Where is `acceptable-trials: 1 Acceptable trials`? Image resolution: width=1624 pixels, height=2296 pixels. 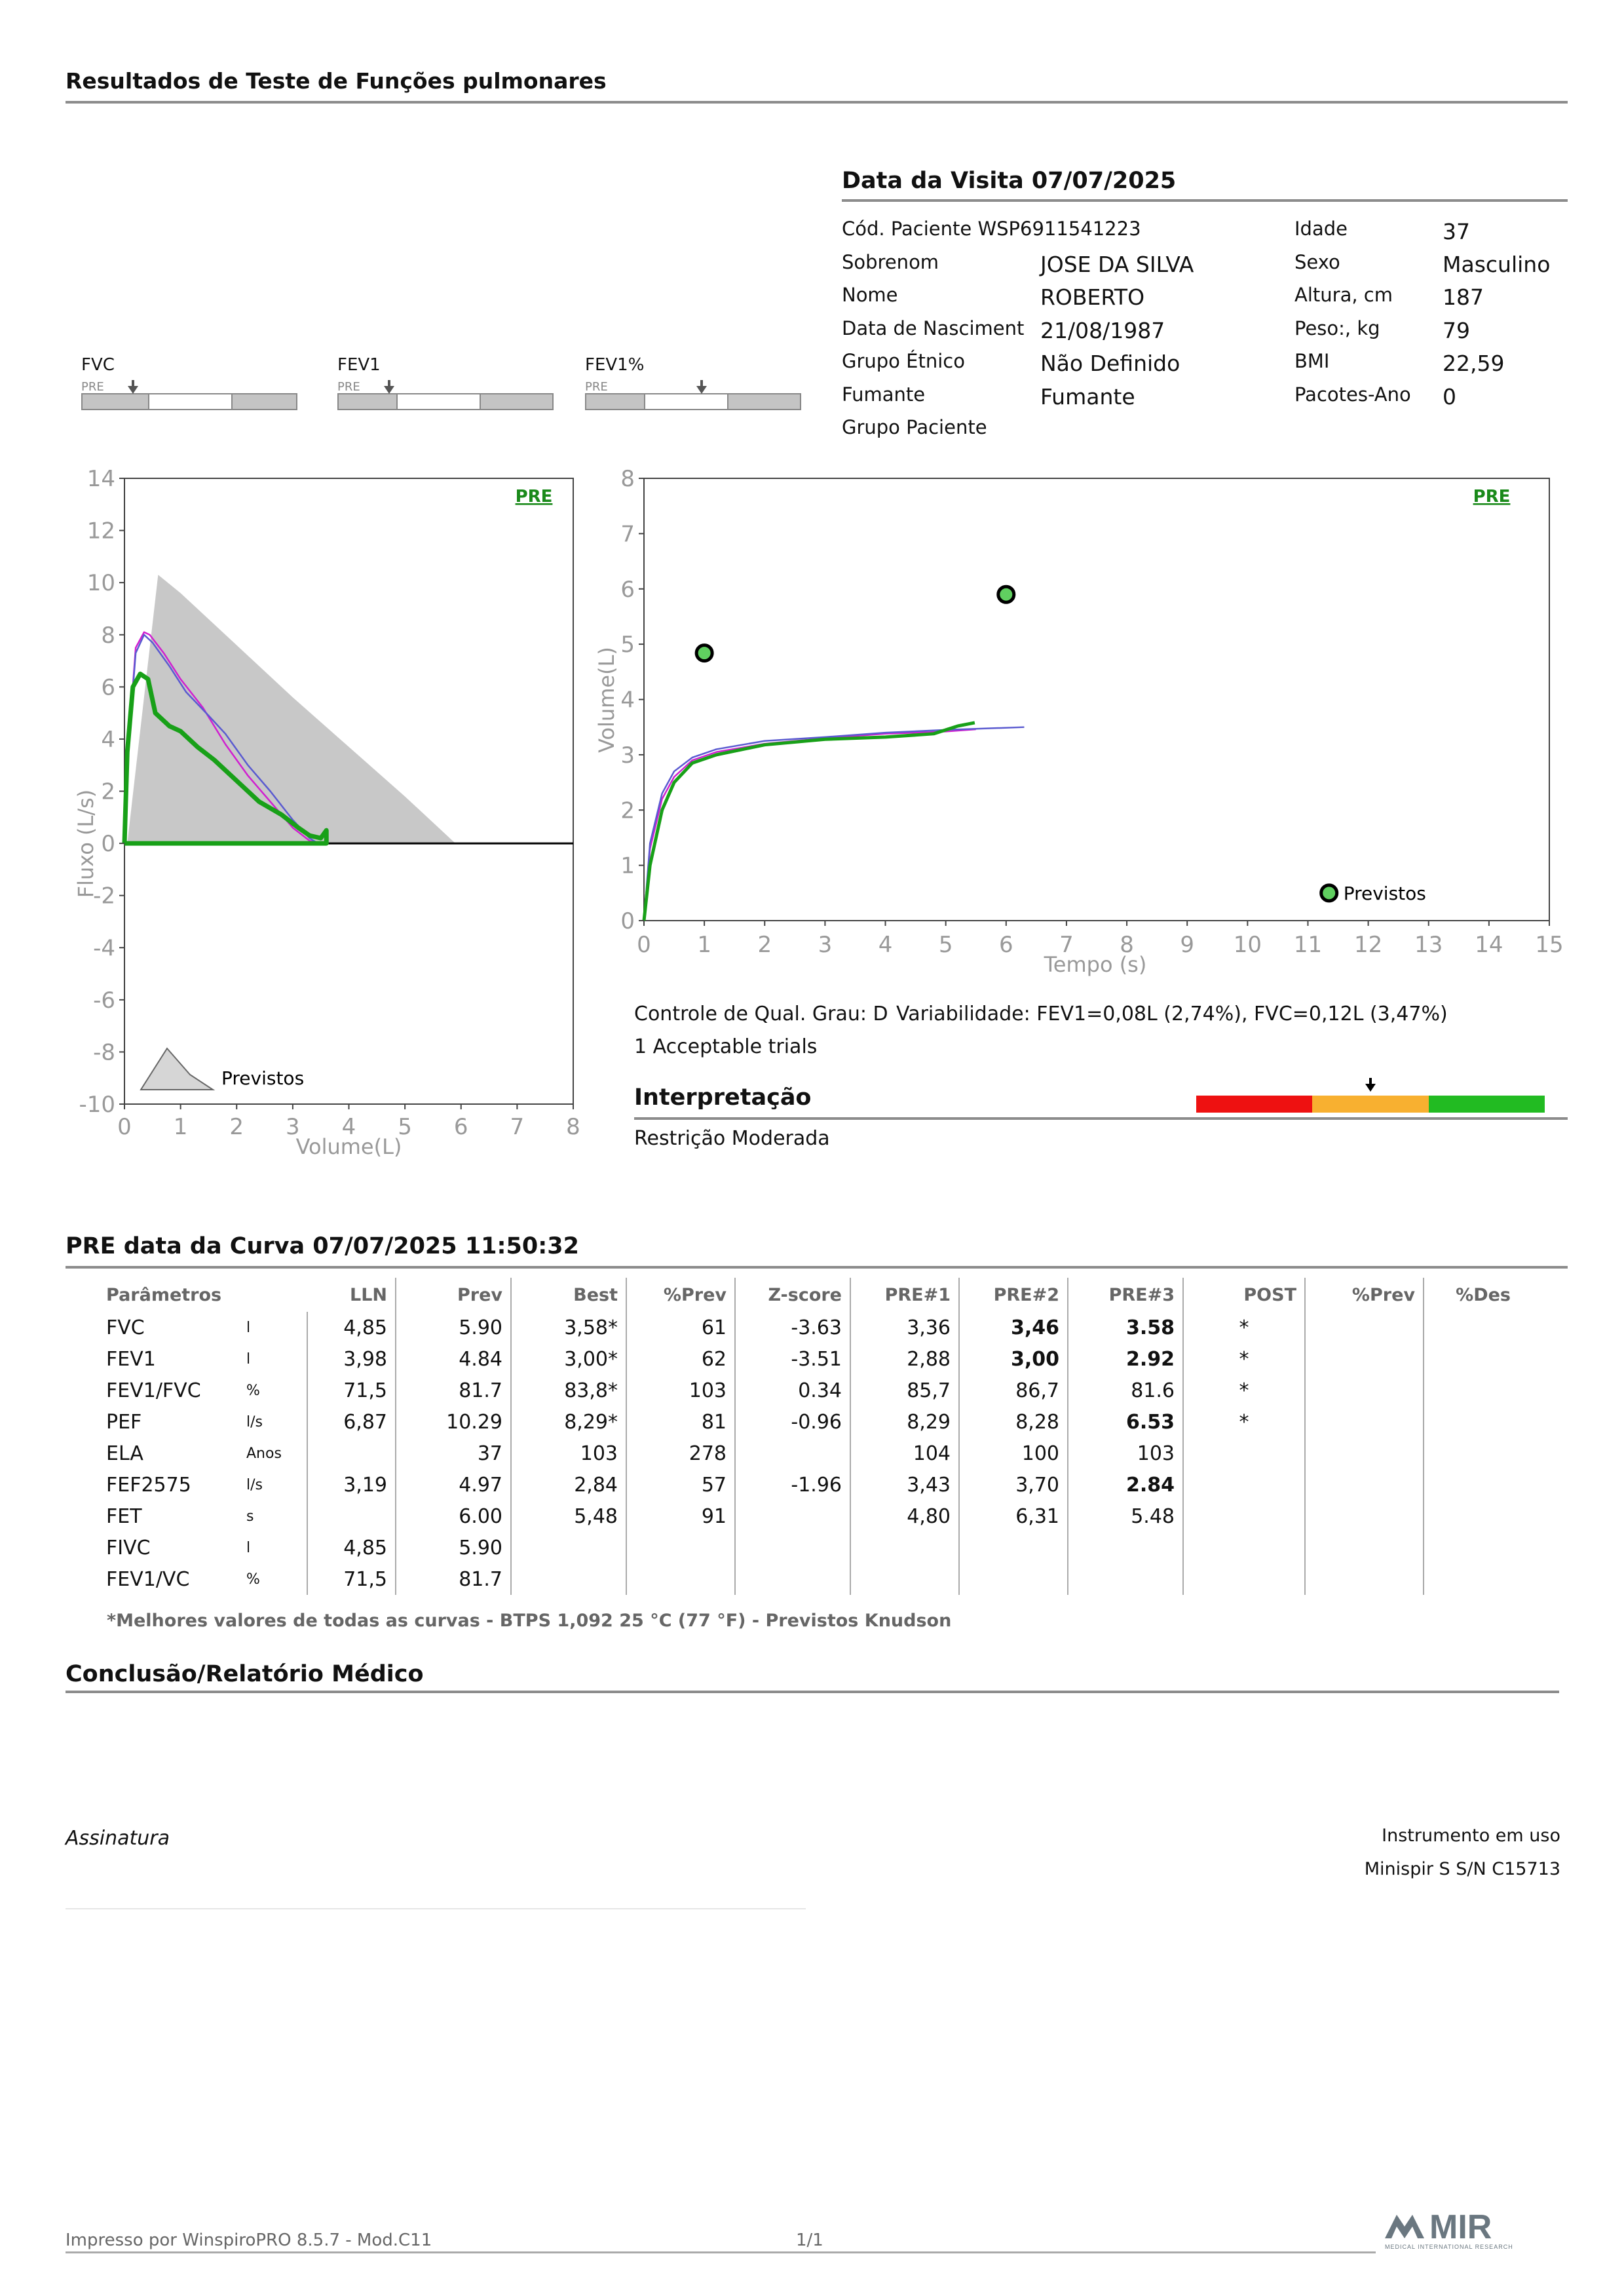
acceptable-trials: 1 Acceptable trials is located at coordinates (726, 1046).